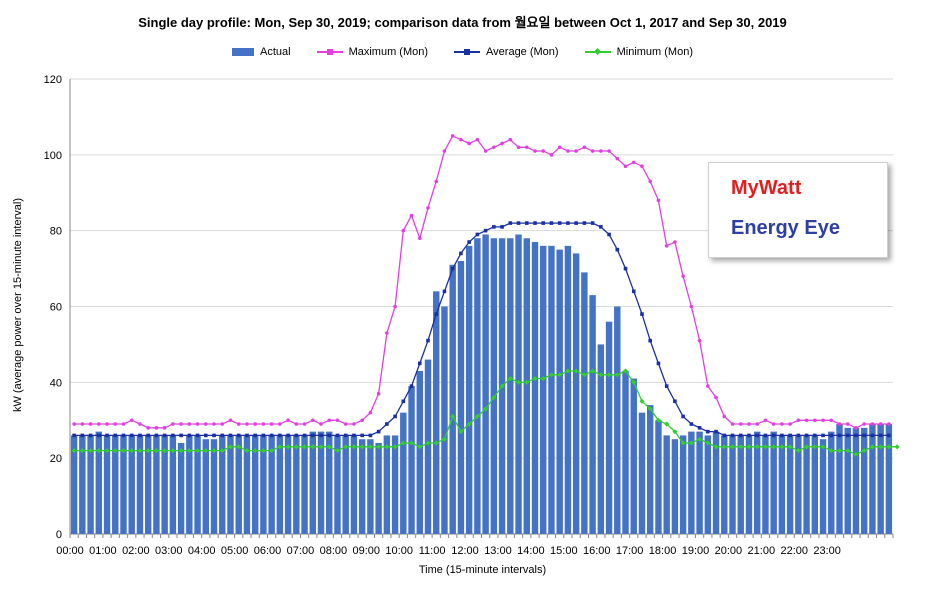 The height and width of the screenshot is (591, 925). What do you see at coordinates (522, 52) in the screenshot?
I see `legend-label-average: Average (Mon)` at bounding box center [522, 52].